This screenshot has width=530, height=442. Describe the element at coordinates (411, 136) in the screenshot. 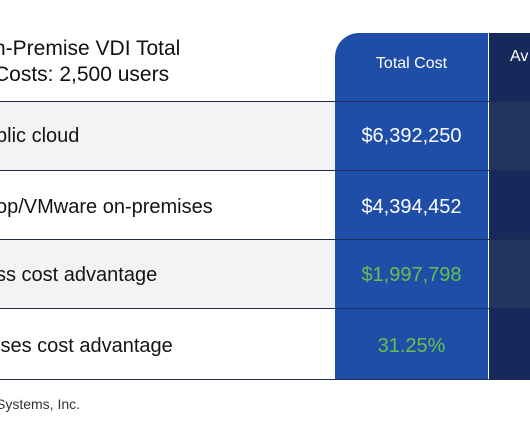

I see `row-value-public-cloud: $6,392,250` at that location.